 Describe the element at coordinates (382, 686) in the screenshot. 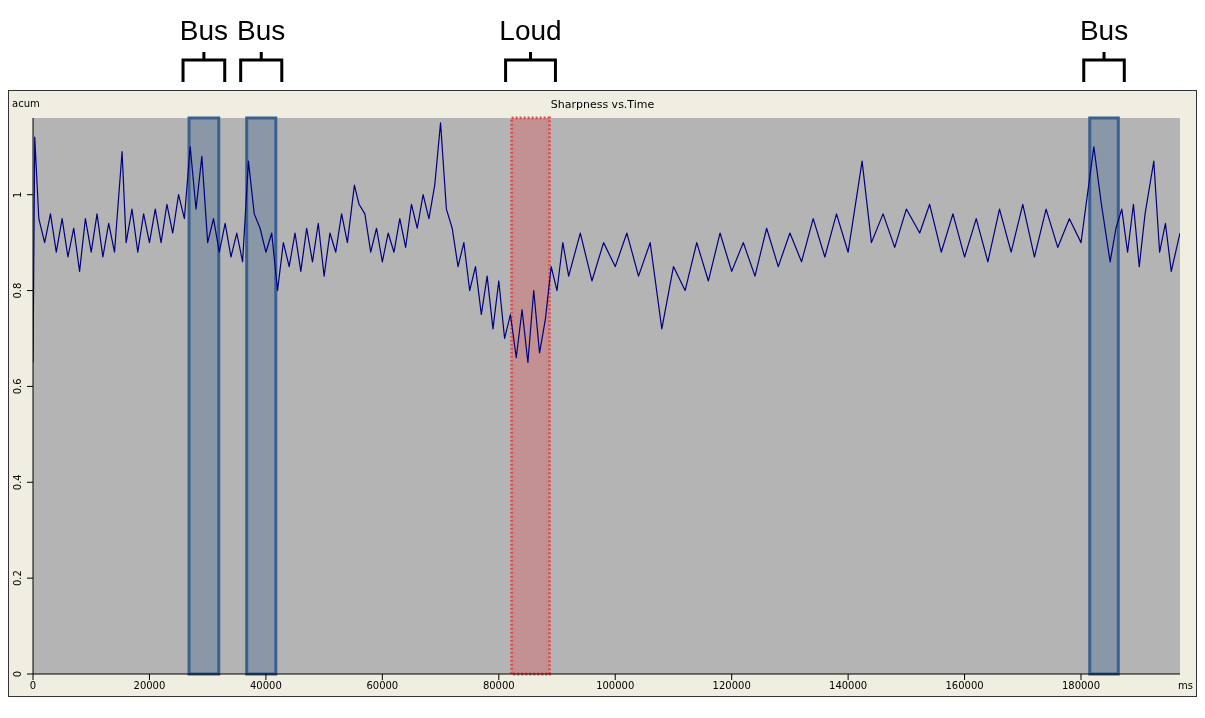

I see `x-tick-label: 60000` at that location.